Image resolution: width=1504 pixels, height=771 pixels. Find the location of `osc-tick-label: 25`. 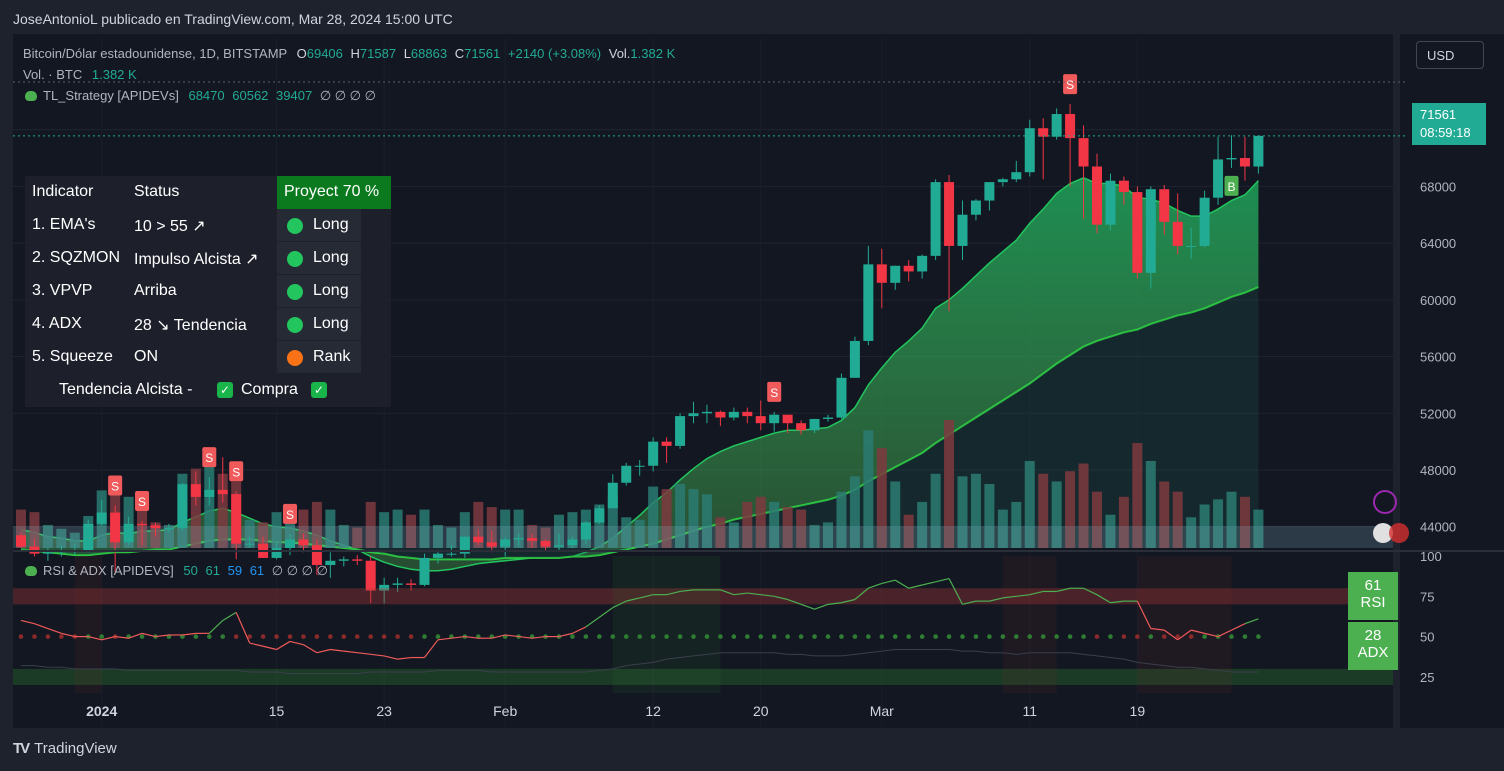

osc-tick-label: 25 is located at coordinates (1427, 677).